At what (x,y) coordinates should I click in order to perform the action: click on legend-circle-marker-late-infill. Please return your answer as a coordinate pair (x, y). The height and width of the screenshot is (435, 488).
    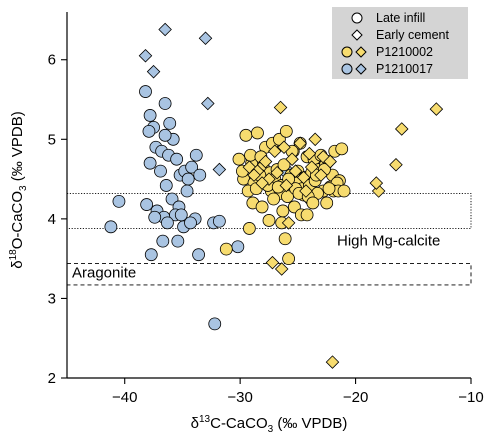
    Looking at the image, I should click on (357, 18).